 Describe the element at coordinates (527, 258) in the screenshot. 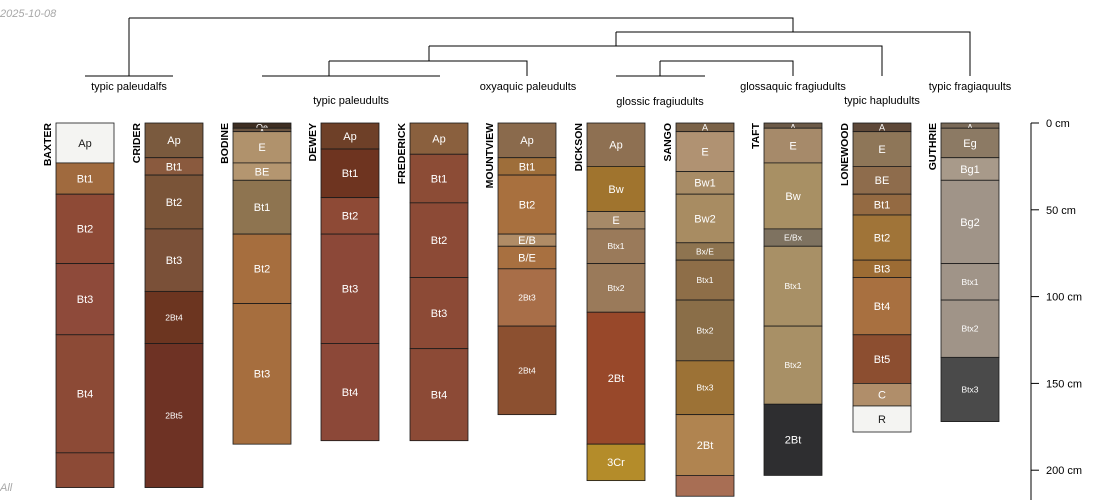

I see `horizon-label: B/E` at that location.